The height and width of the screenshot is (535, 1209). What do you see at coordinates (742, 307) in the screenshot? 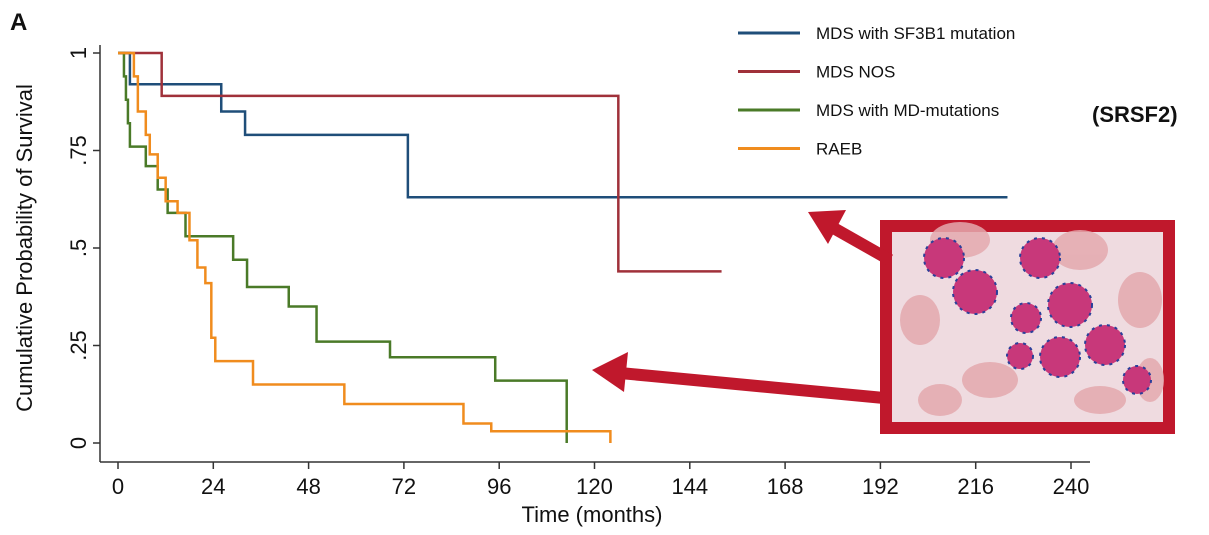
I see `arrows` at bounding box center [742, 307].